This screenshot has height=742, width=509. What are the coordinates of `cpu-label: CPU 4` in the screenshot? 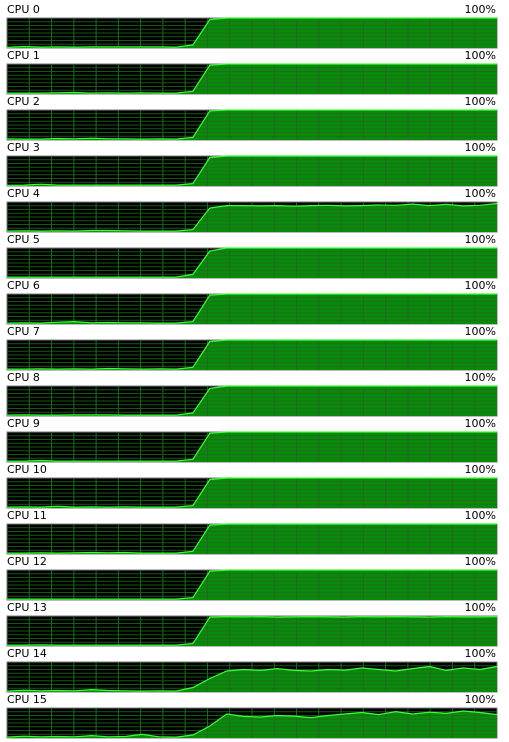 It's located at (23, 193).